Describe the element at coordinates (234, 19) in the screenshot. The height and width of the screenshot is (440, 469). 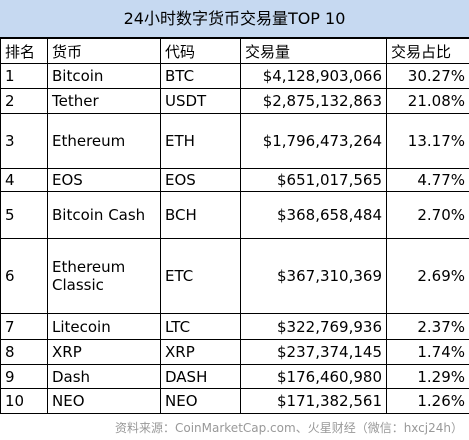
I see `table-title: 24小时数字货币交易量TOP 10` at that location.